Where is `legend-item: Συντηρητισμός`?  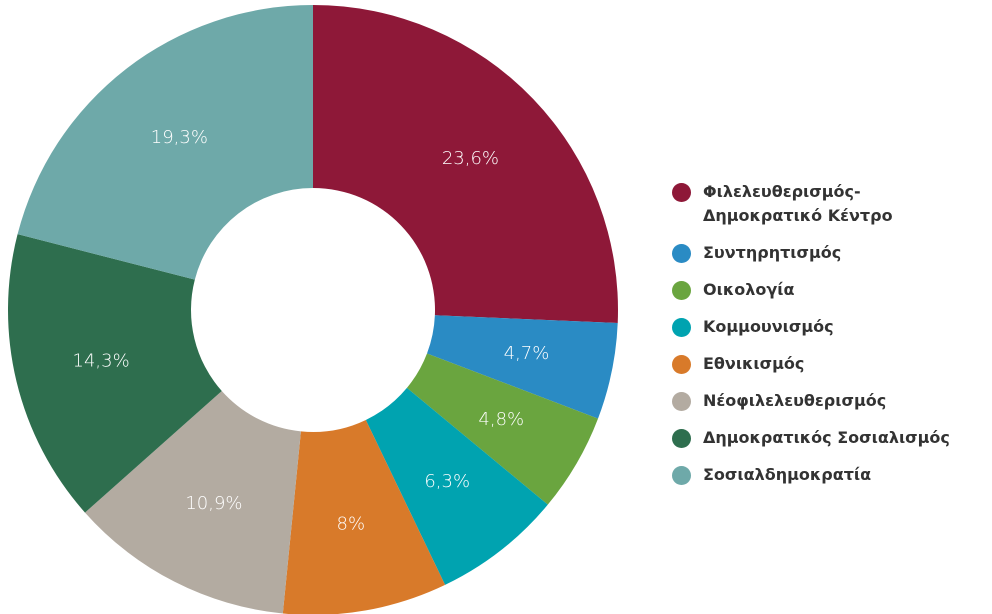 legend-item: Συντηρητισμός is located at coordinates (830, 253).